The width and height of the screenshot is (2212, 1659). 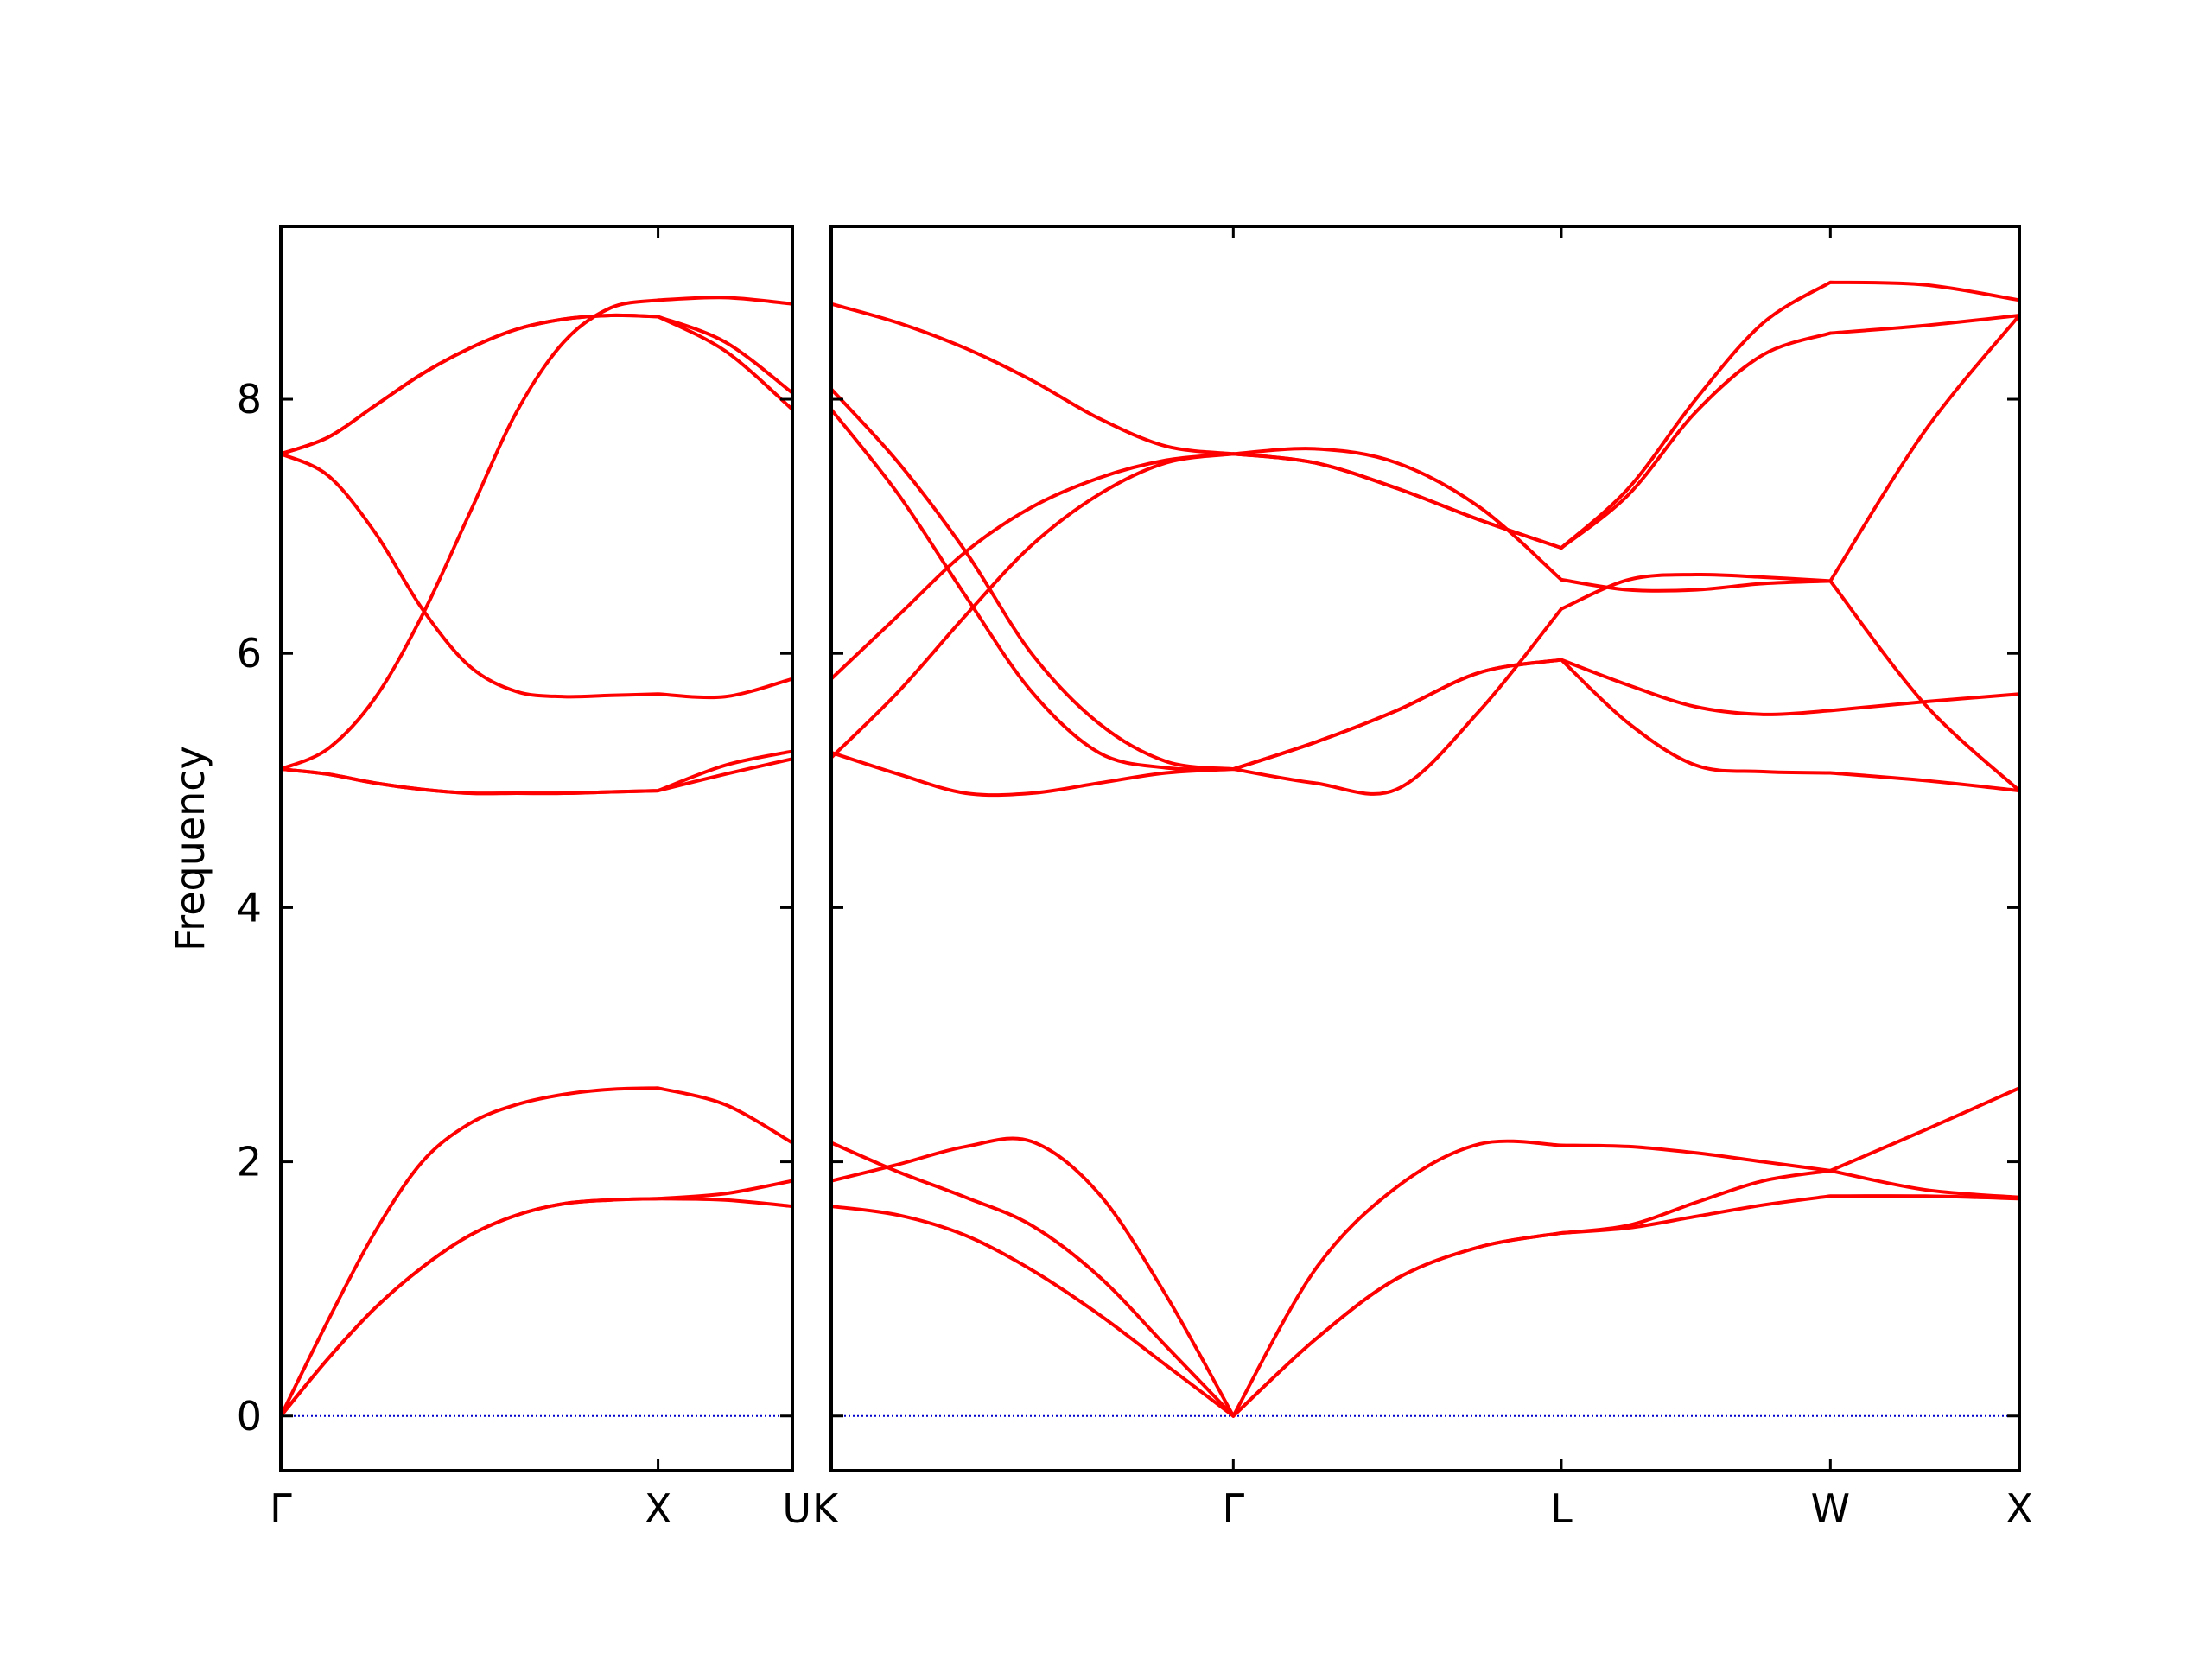 What do you see at coordinates (826, 1508) in the screenshot?
I see `x-tick-label: K` at bounding box center [826, 1508].